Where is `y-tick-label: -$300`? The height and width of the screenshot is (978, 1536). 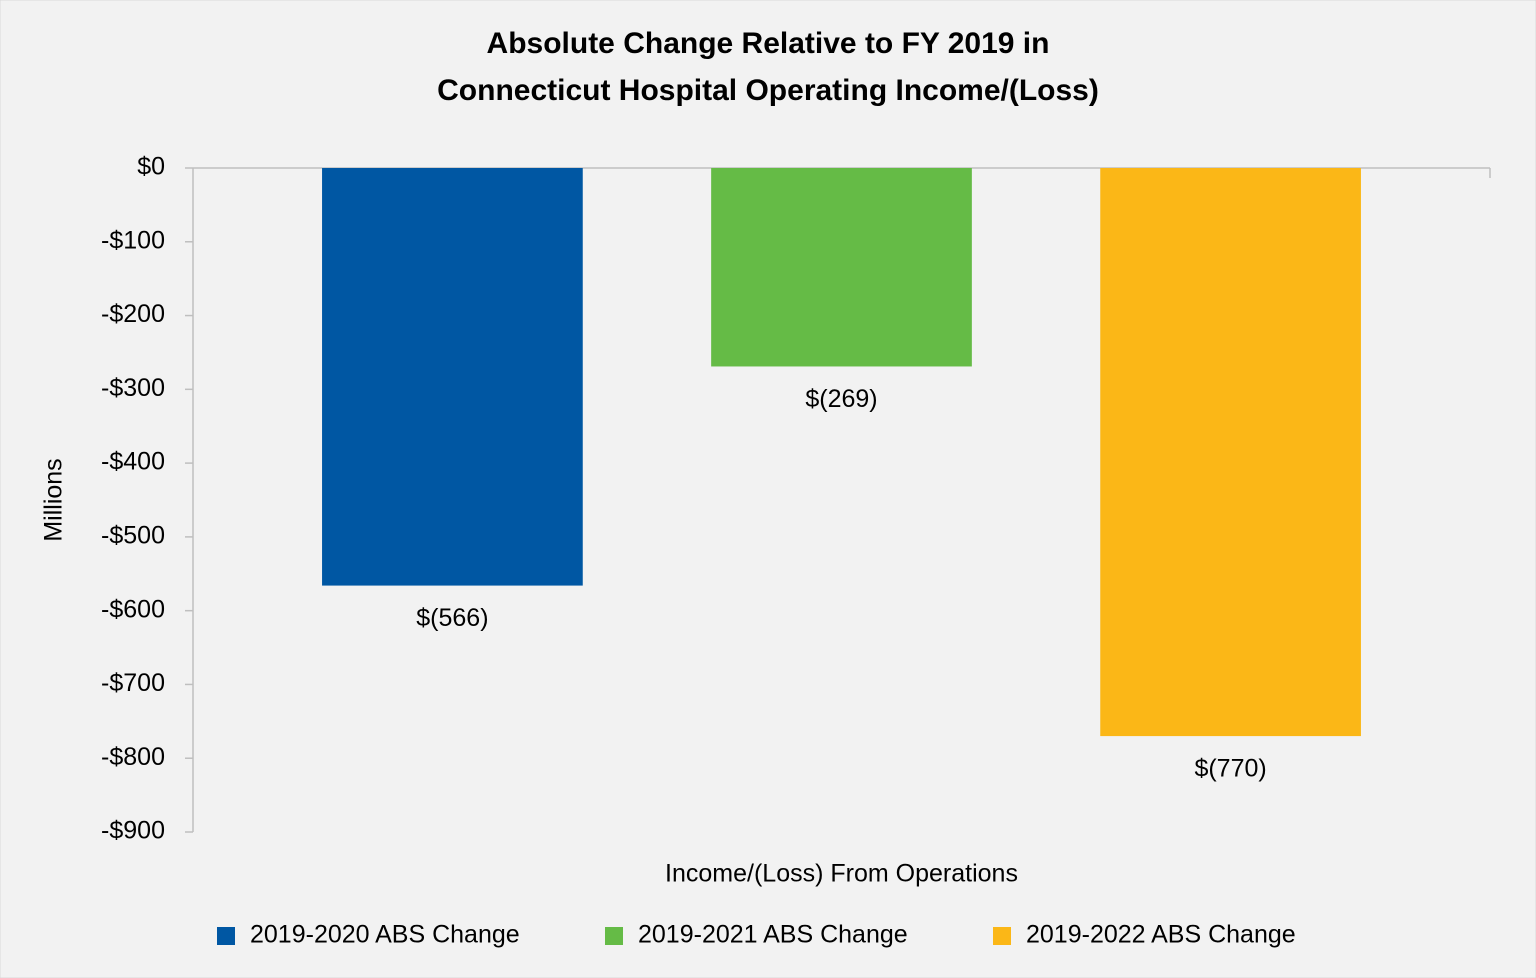 y-tick-label: -$300 is located at coordinates (133, 388).